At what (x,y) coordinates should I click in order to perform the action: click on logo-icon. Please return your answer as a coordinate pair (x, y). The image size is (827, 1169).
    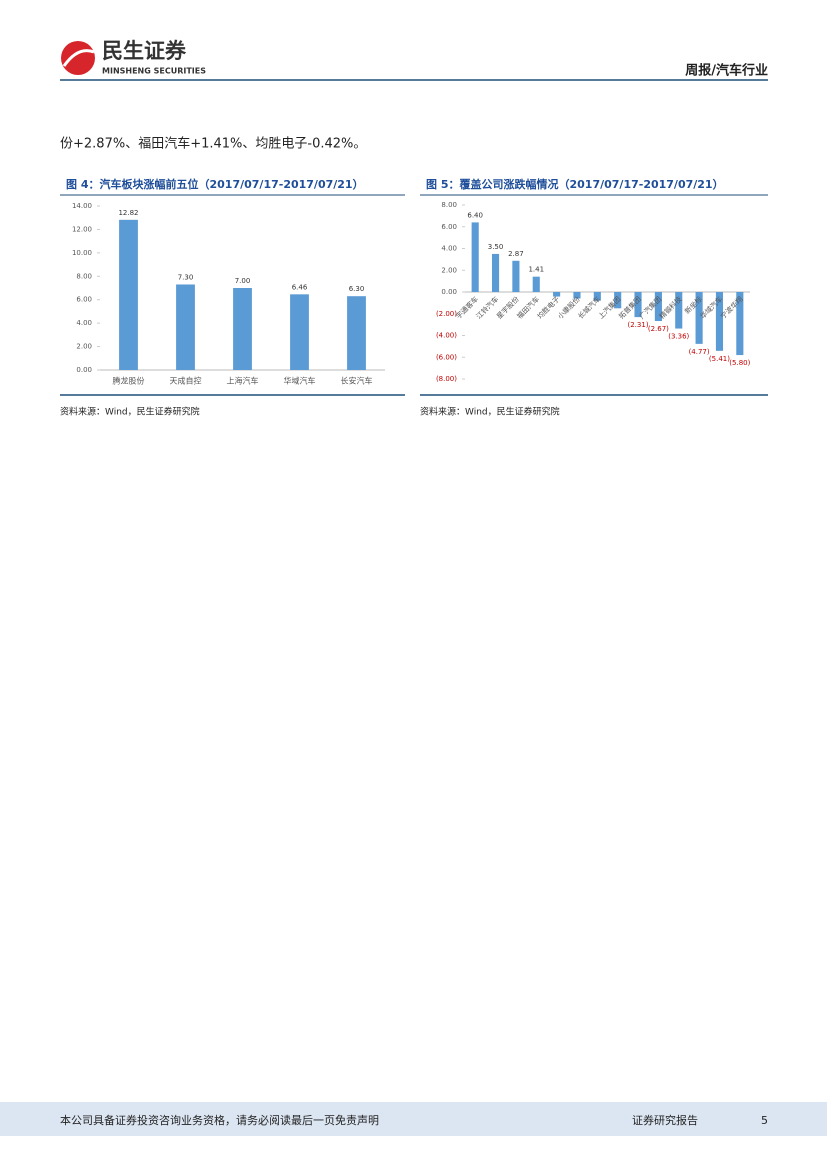
    Looking at the image, I should click on (78, 58).